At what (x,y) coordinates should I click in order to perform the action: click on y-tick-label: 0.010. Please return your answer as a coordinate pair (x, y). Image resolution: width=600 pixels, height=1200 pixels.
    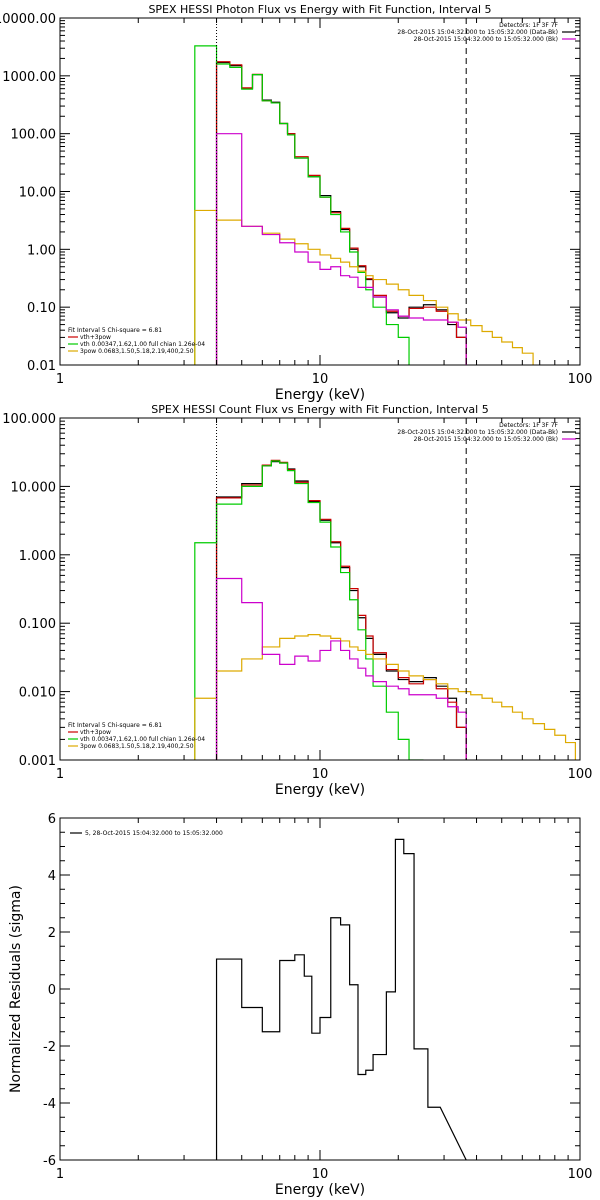
    Looking at the image, I should click on (37, 693).